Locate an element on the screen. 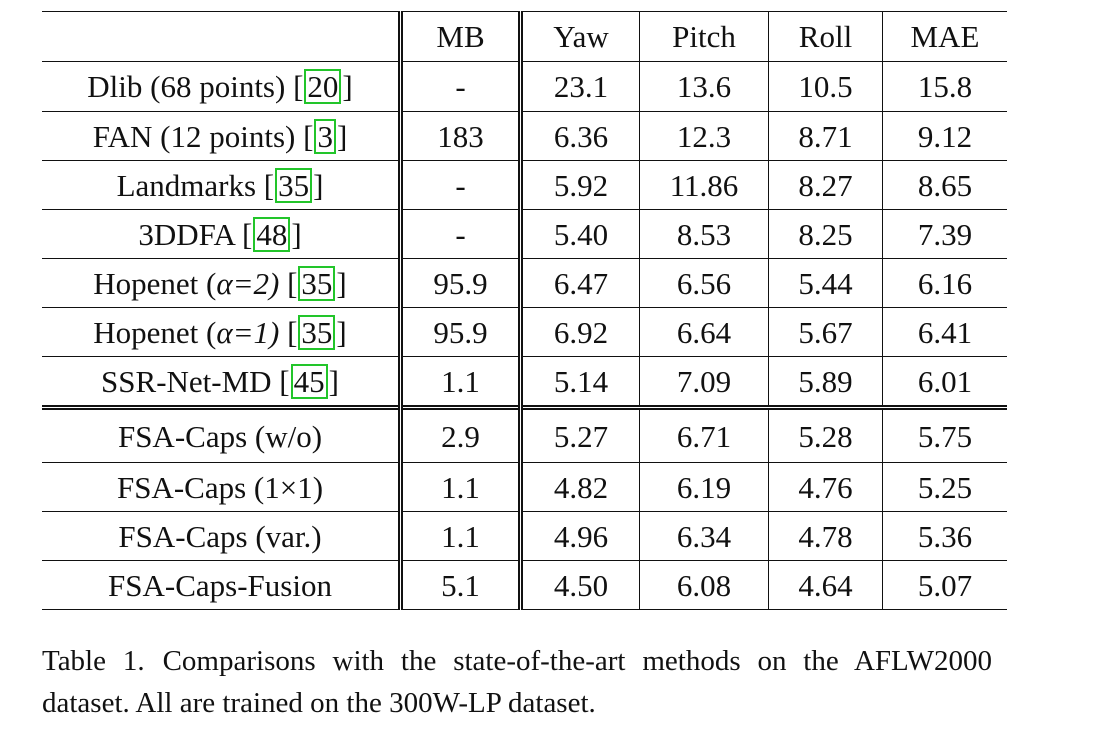 This screenshot has height=756, width=1111. table-row: Hopenet (α=2) [35] 95.9 6.47 6.56 5.44 6.16 is located at coordinates (524, 283).